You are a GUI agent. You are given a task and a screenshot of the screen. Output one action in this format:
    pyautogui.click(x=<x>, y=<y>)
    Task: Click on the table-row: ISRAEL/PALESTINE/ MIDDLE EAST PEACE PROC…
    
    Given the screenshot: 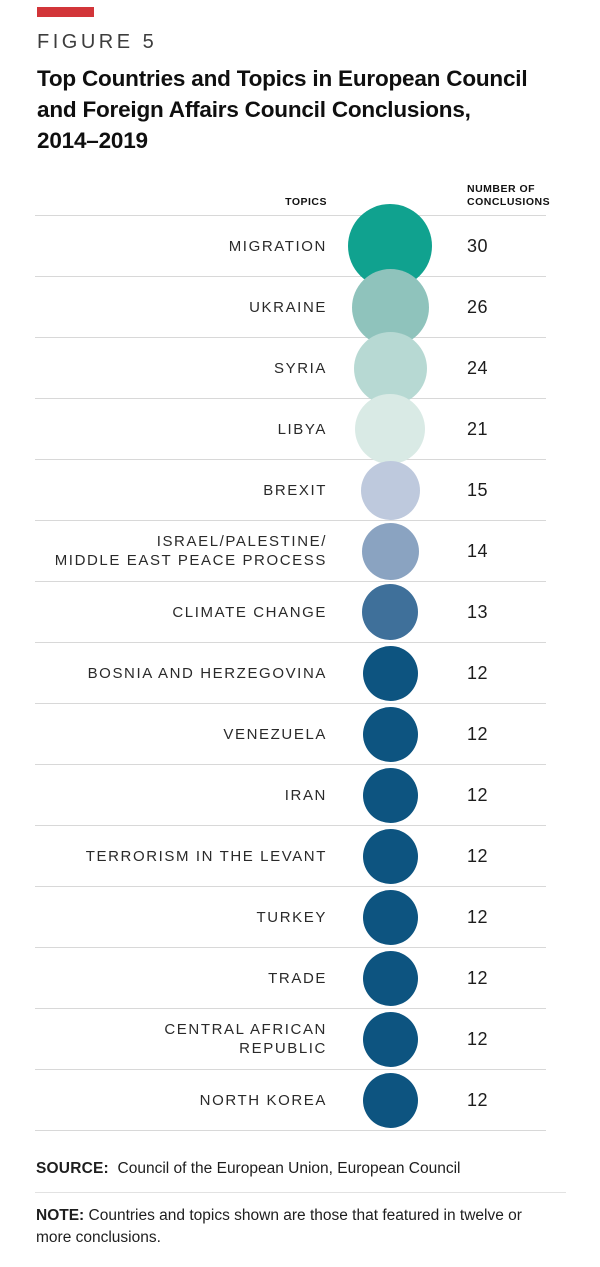 What is the action you would take?
    pyautogui.click(x=290, y=551)
    